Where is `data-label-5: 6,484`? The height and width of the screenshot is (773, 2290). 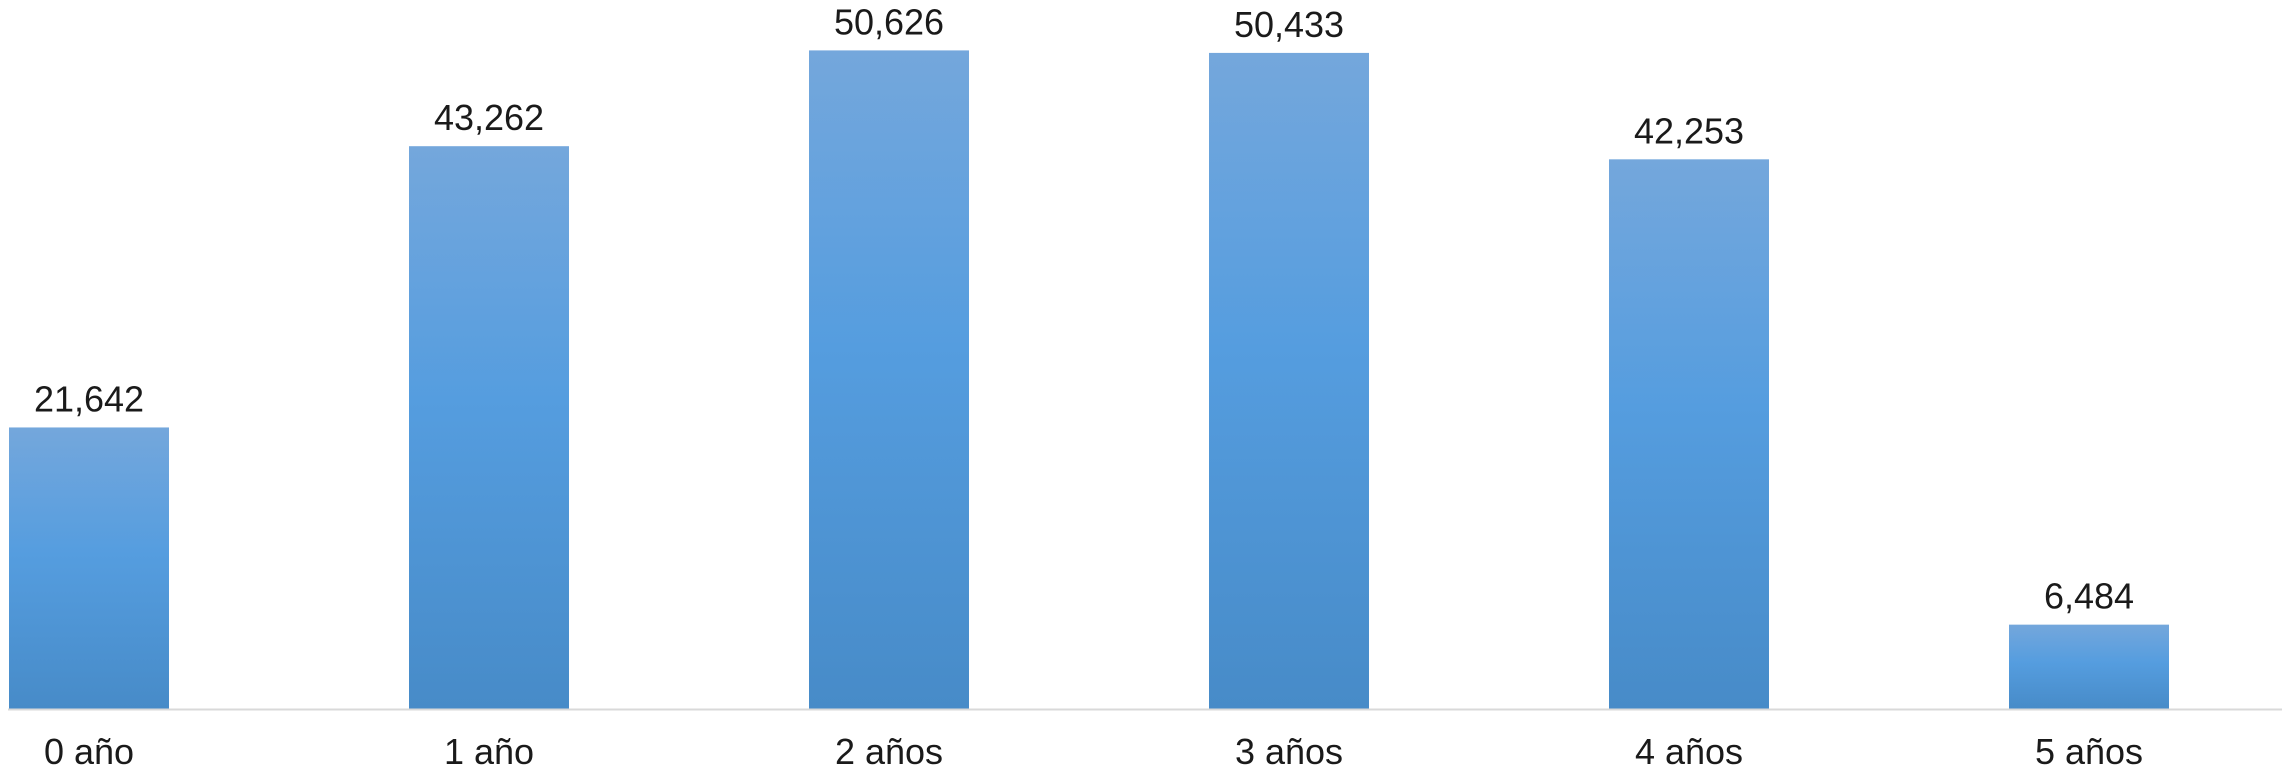 data-label-5: 6,484 is located at coordinates (2089, 596).